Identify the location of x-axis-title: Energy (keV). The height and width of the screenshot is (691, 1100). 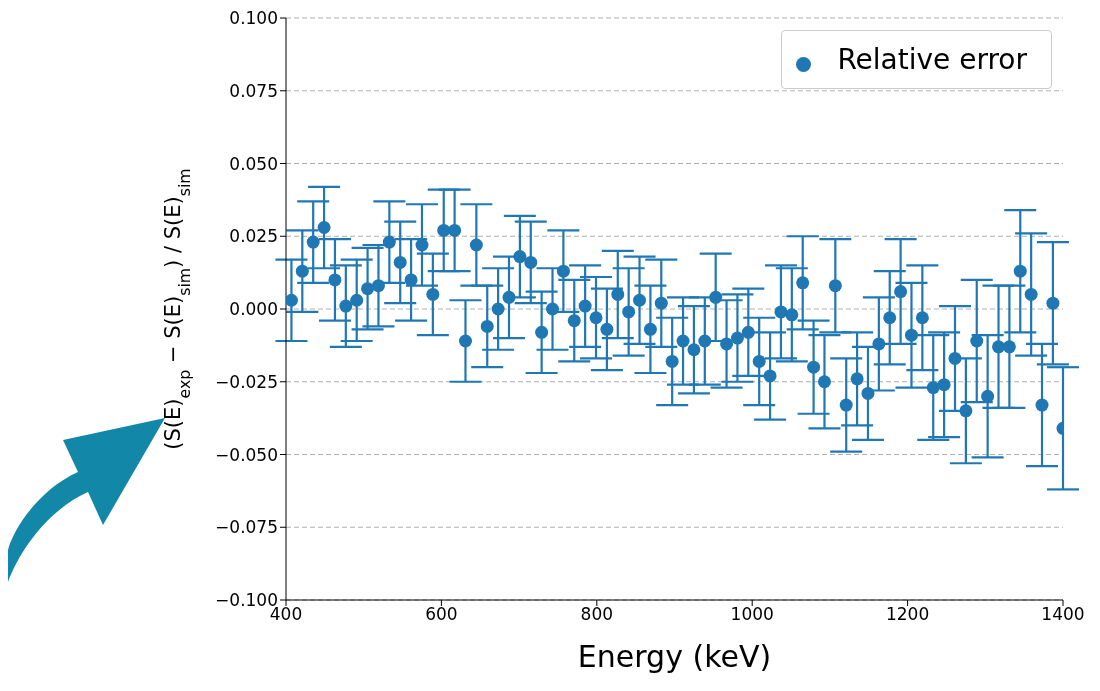
(674, 656).